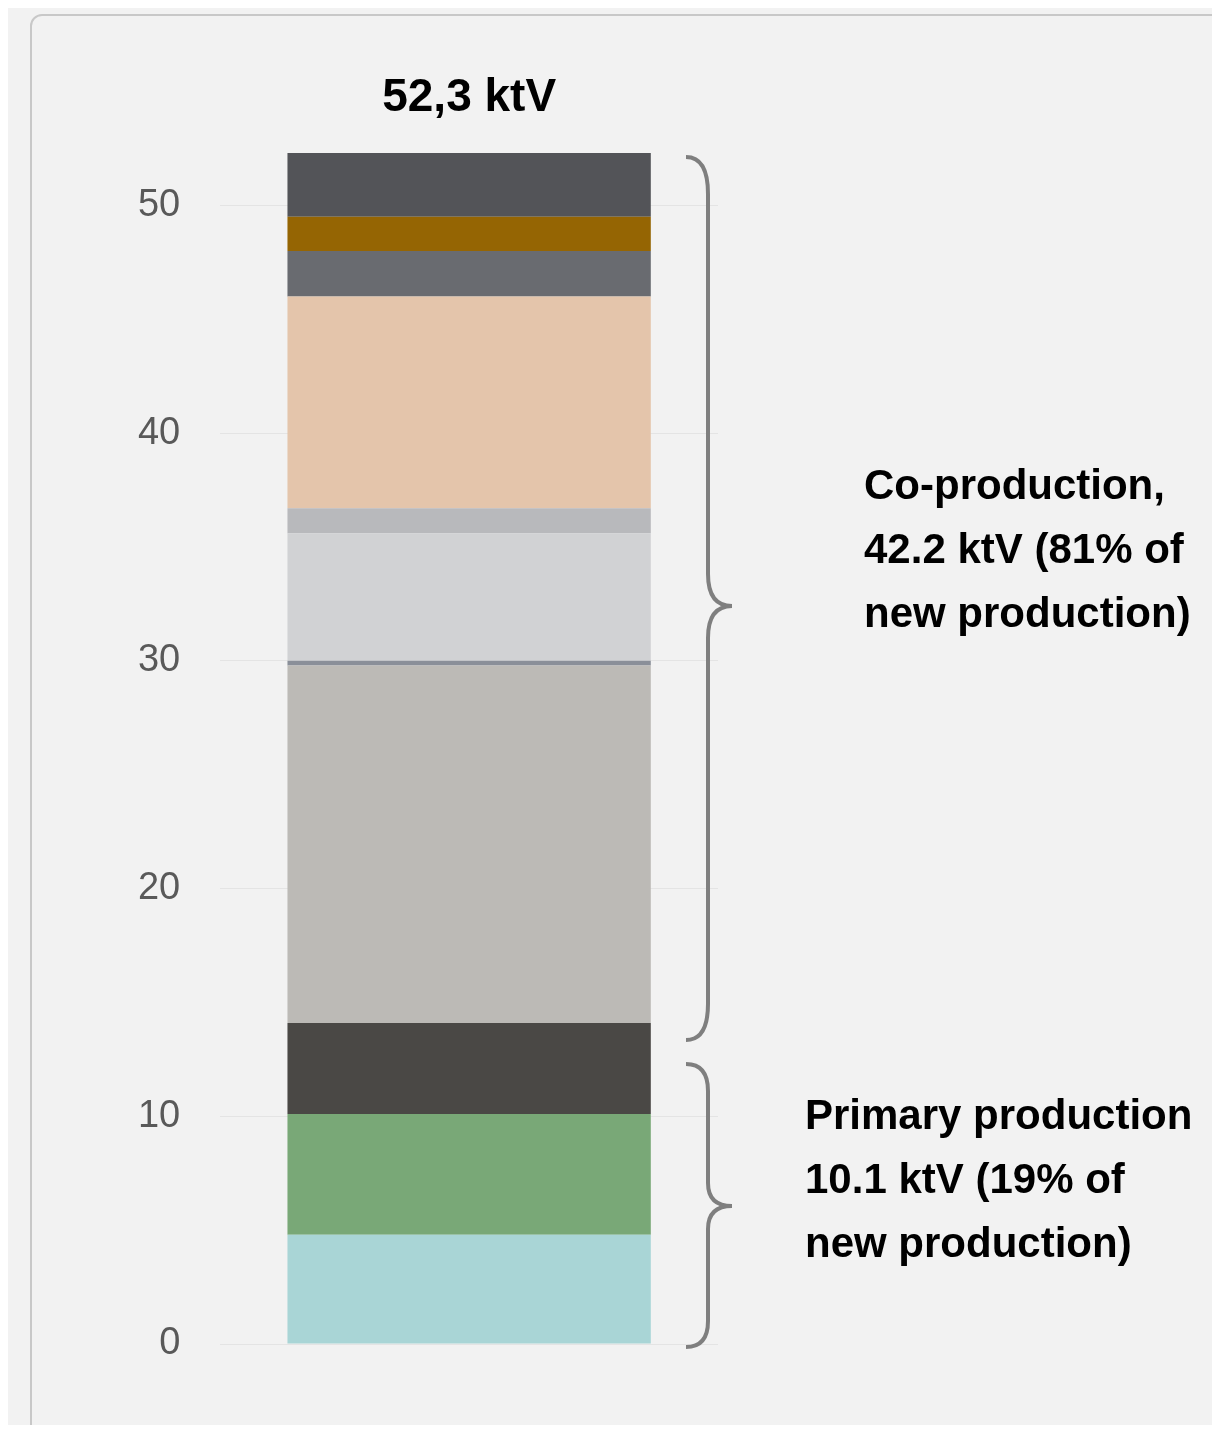 Image resolution: width=1220 pixels, height=1433 pixels. I want to click on total-label: 52,3 ktV, so click(469, 94).